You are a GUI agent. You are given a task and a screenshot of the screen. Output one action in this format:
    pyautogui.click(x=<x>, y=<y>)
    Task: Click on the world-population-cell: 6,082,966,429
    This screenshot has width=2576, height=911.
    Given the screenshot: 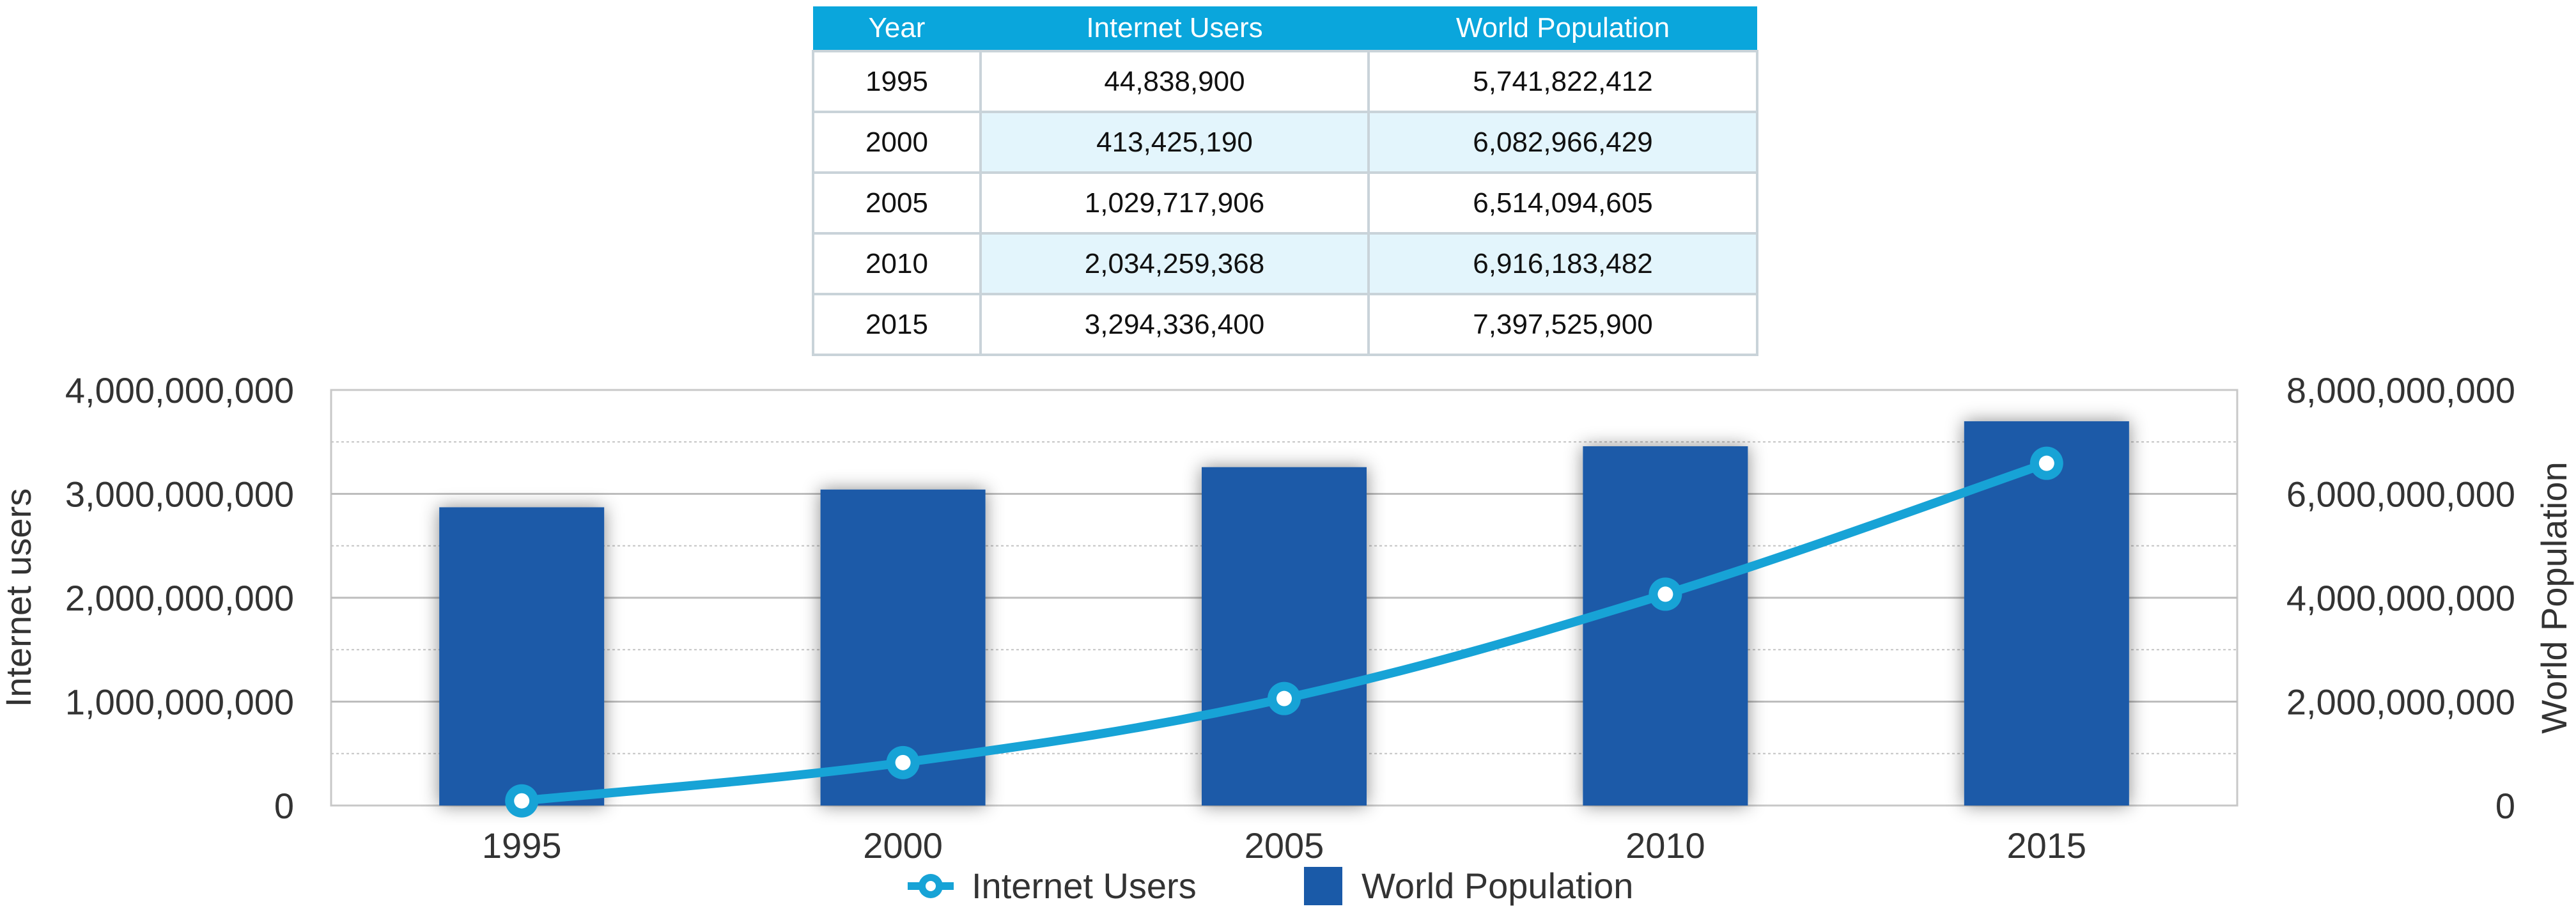 What is the action you would take?
    pyautogui.click(x=1563, y=142)
    